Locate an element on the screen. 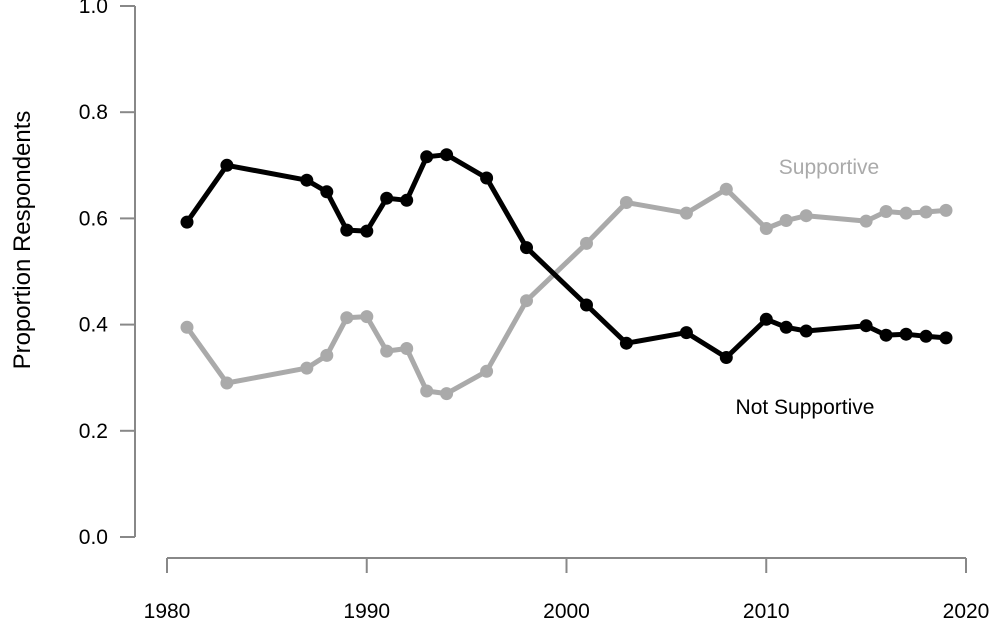 The width and height of the screenshot is (1000, 631). y-tick-label: 0.8 is located at coordinates (93, 112).